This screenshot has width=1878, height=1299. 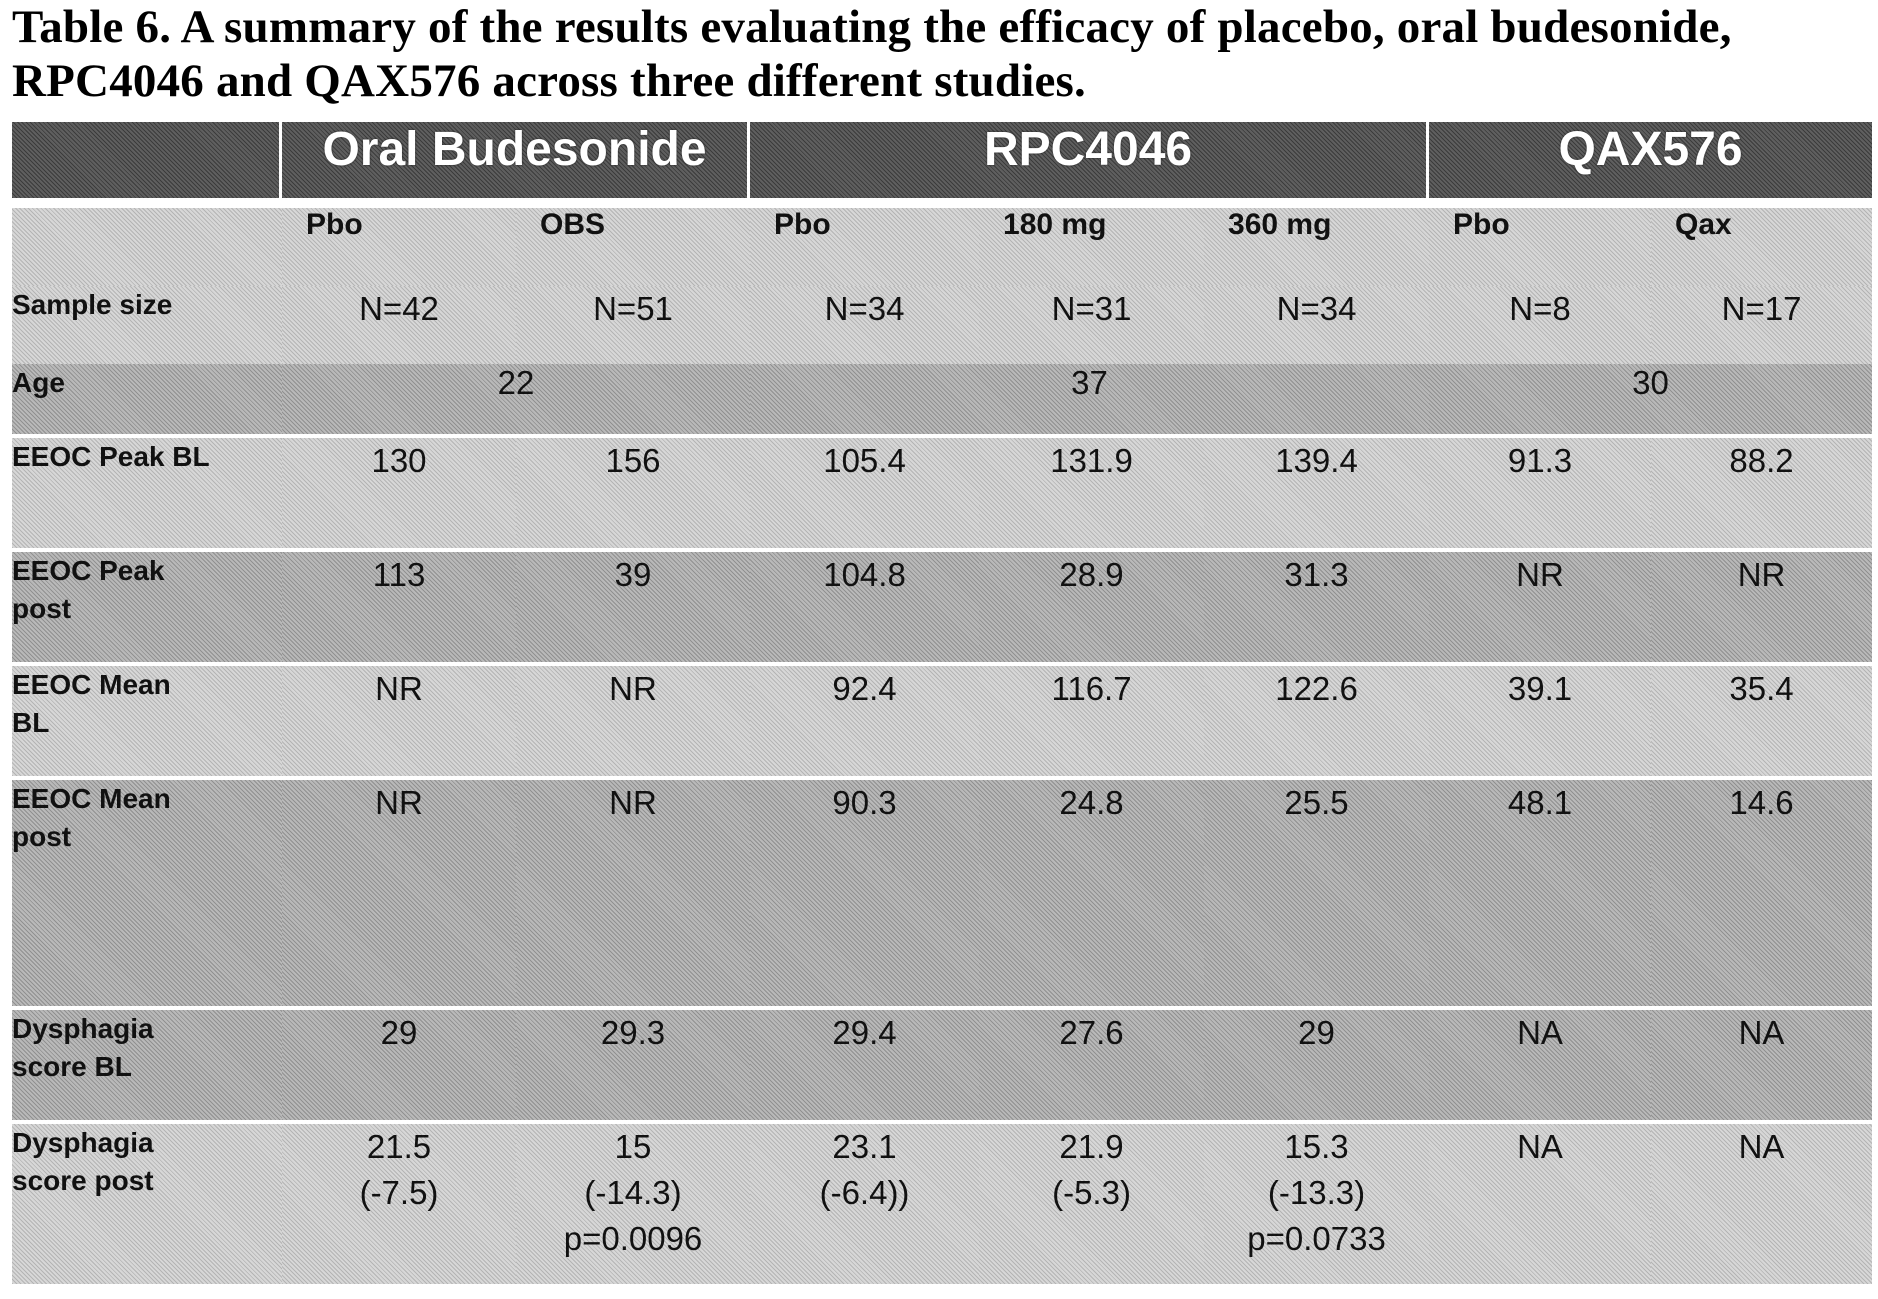 I want to click on data-cell: 90.3, so click(x=864, y=895).